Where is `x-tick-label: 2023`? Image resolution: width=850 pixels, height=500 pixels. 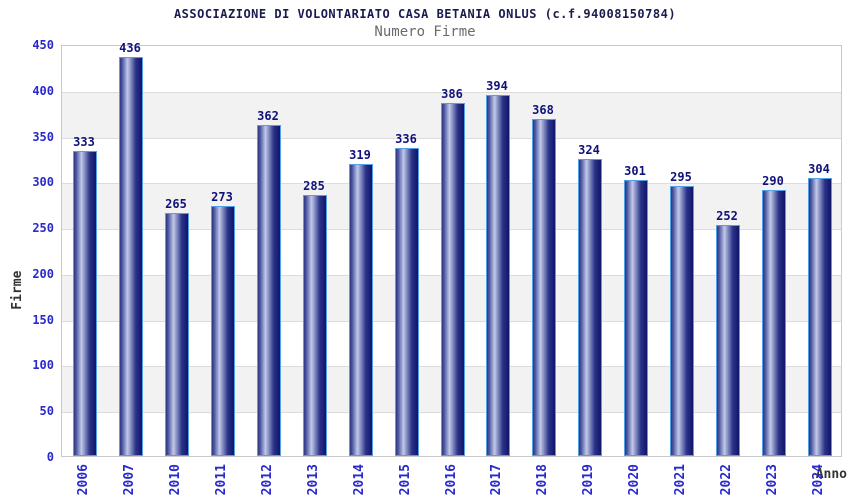
x-tick-label: 2023 is located at coordinates (772, 480).